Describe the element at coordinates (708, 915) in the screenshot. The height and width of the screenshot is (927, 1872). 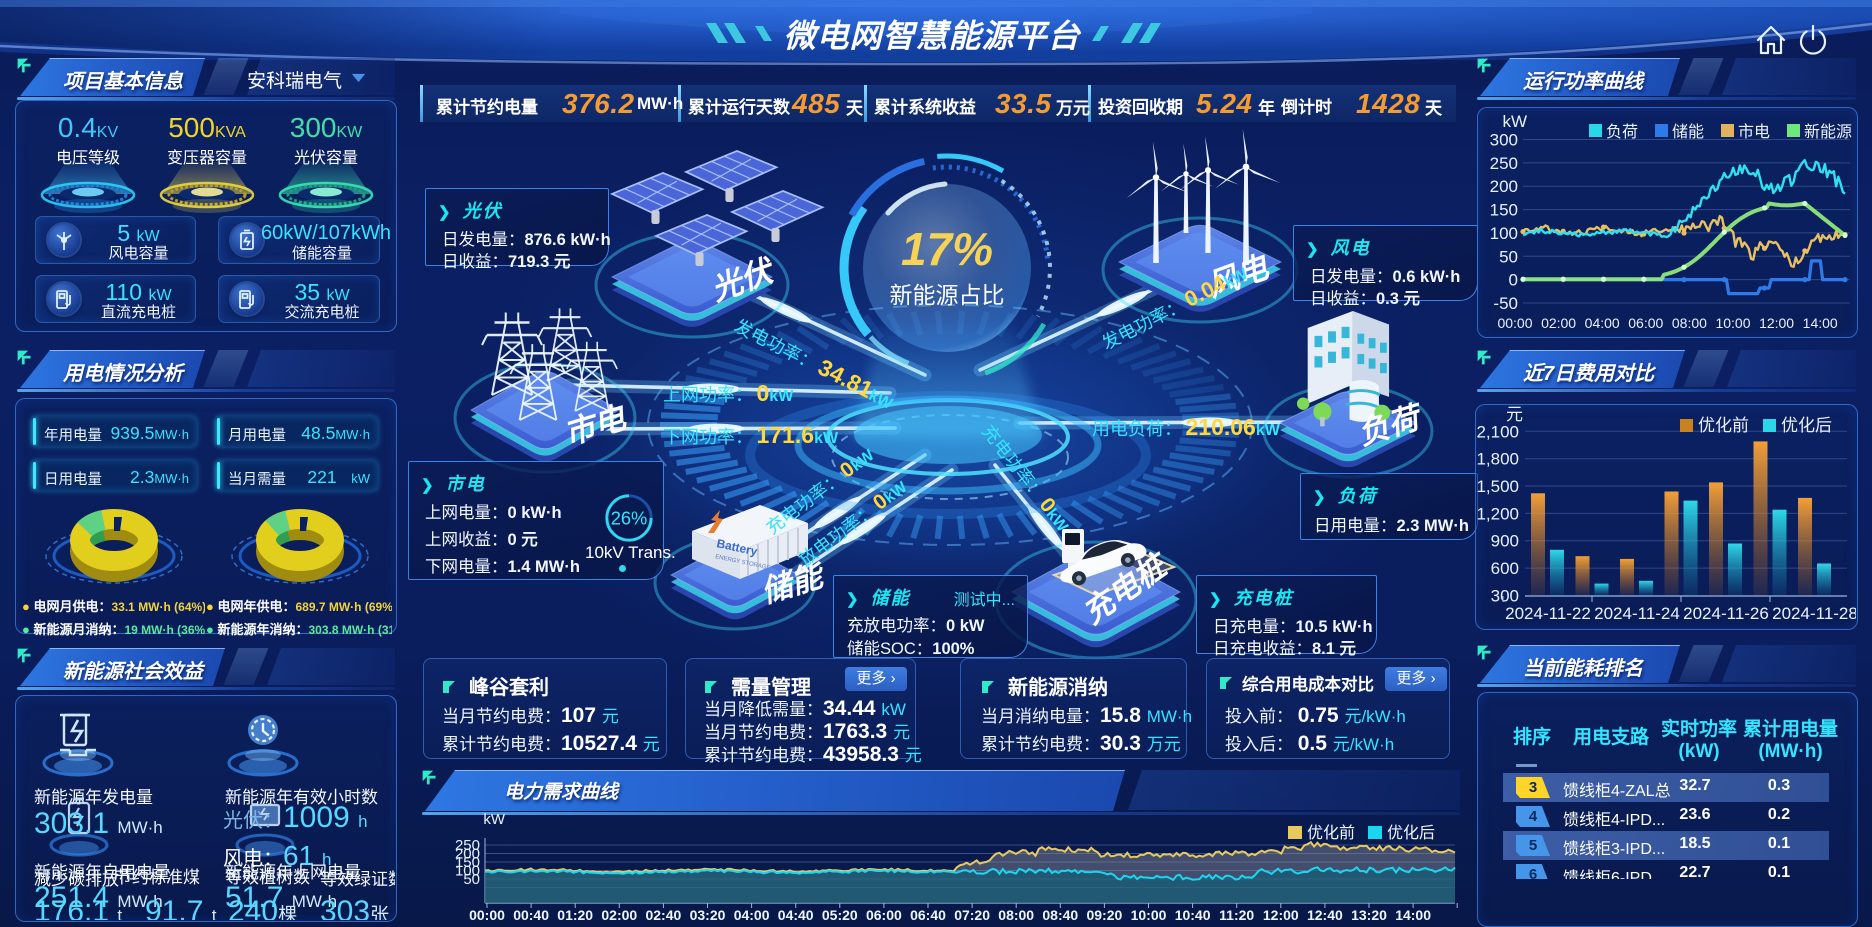
I see `svg-text: 03:20` at that location.